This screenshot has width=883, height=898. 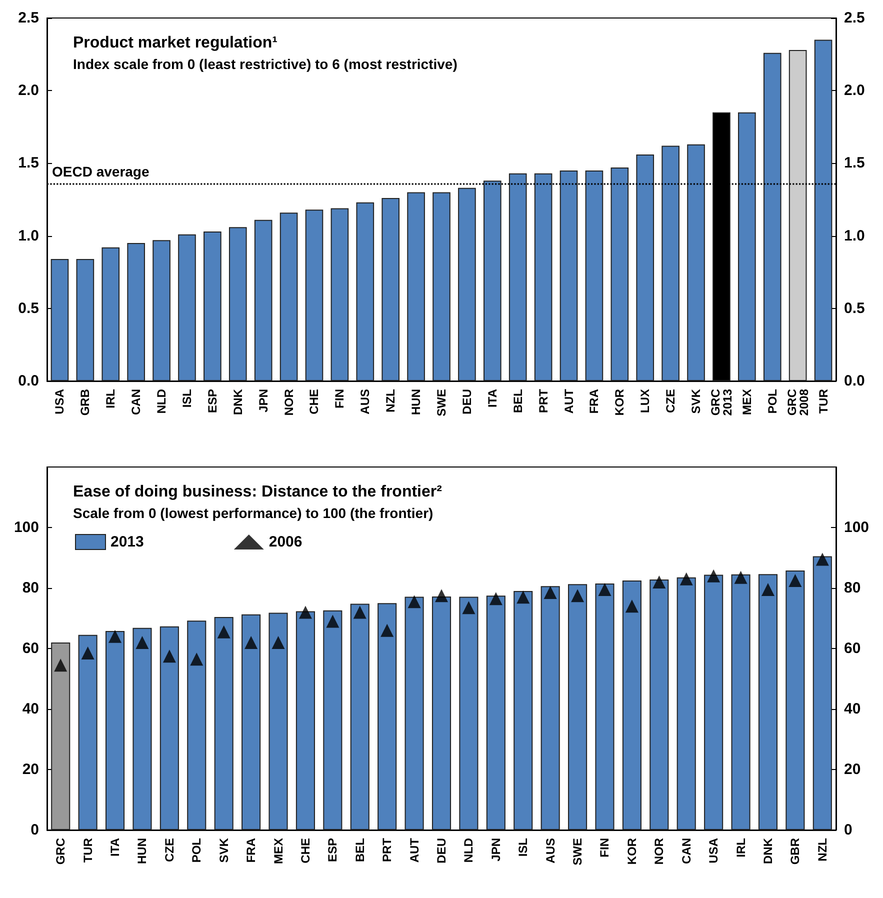 I want to click on y-tick-label: 60, so click(x=30, y=648).